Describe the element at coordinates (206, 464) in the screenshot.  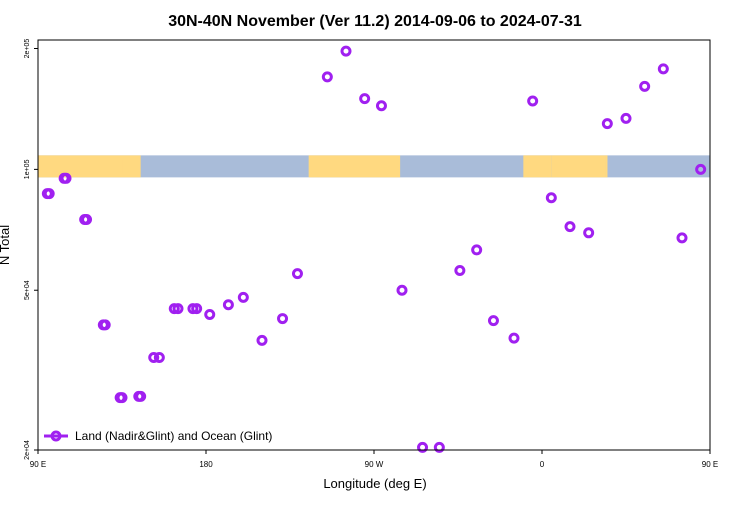
I see `x-tick-label: 180` at that location.